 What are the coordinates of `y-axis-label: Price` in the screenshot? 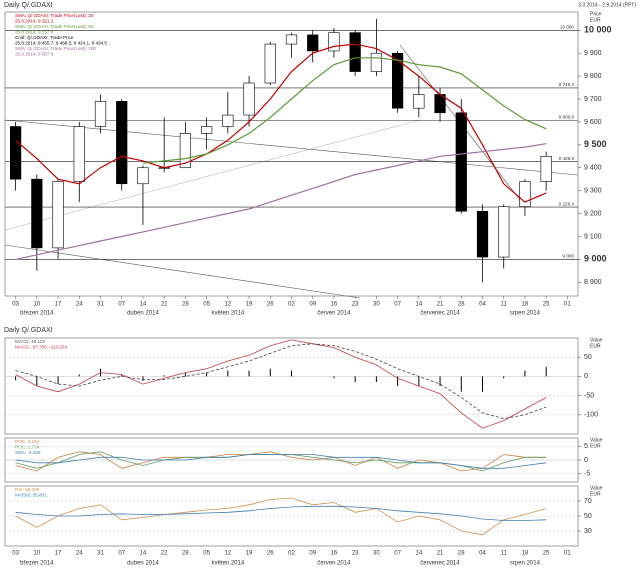 It's located at (596, 14).